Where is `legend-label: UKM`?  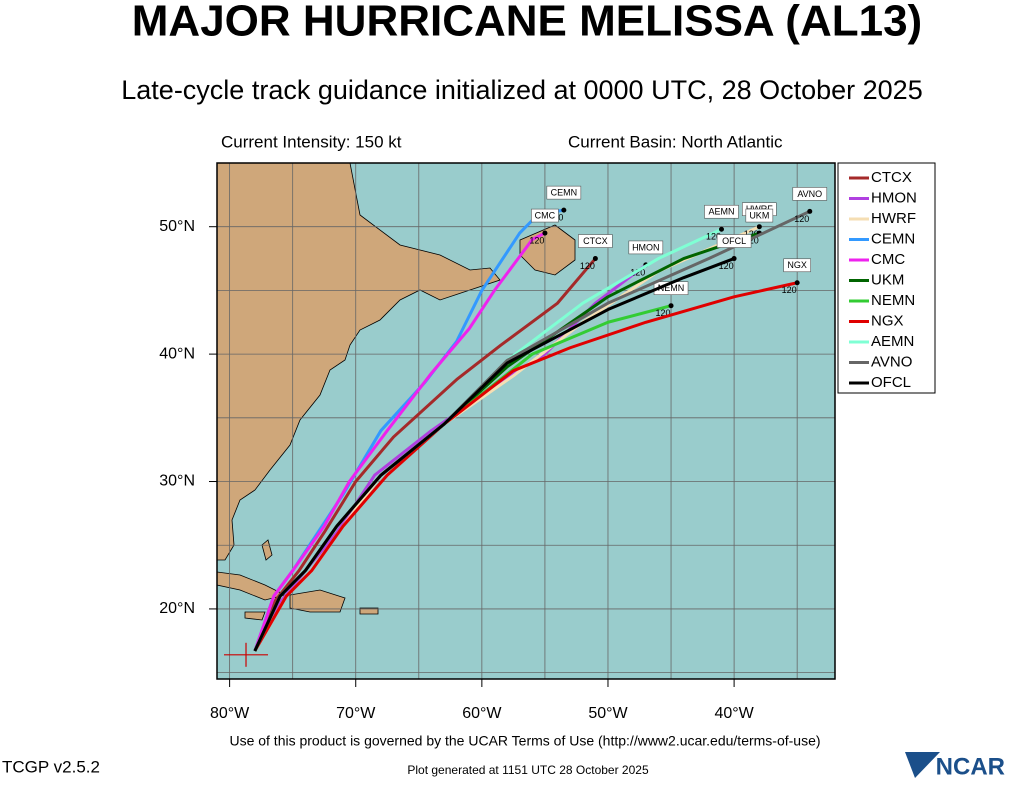 legend-label: UKM is located at coordinates (887, 279).